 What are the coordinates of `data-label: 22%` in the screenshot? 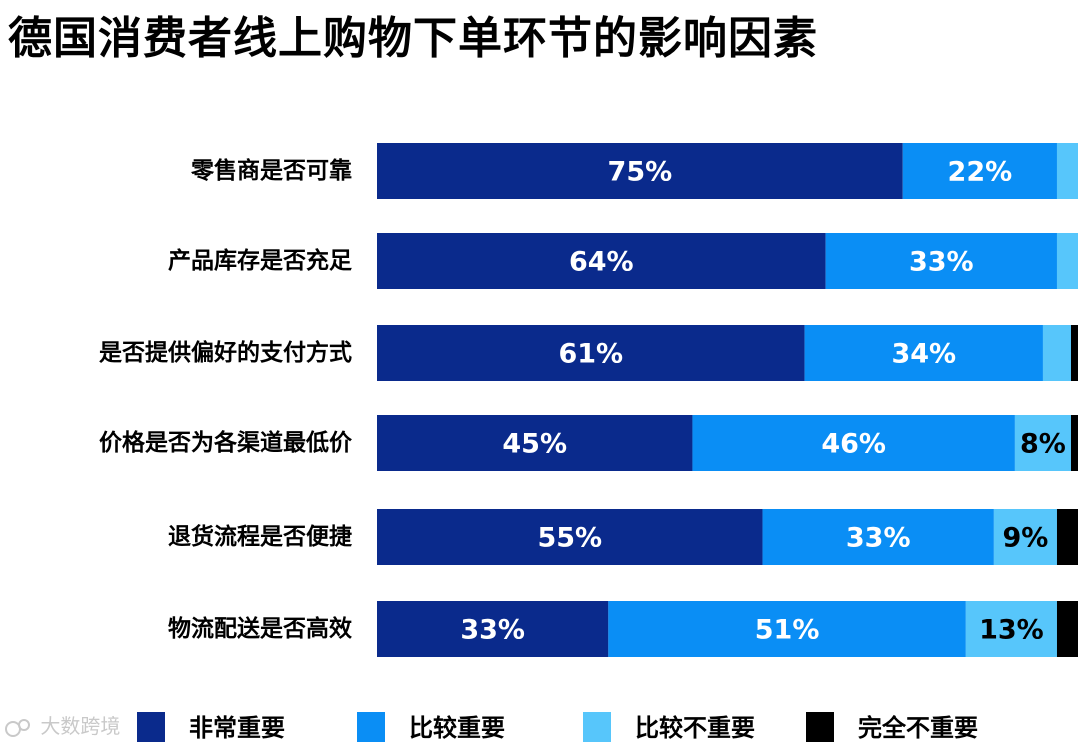 It's located at (980, 172).